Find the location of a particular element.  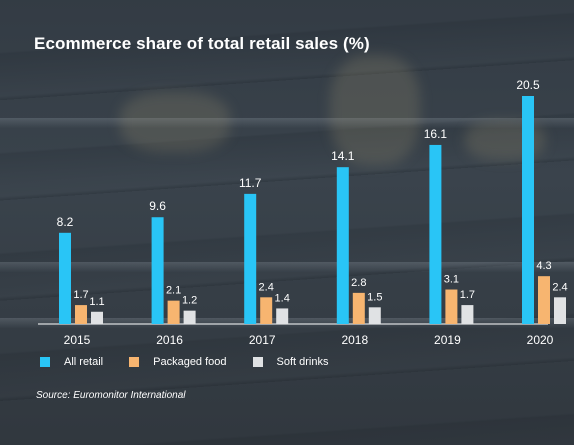

bar-all-retail-2019 is located at coordinates (435, 234).